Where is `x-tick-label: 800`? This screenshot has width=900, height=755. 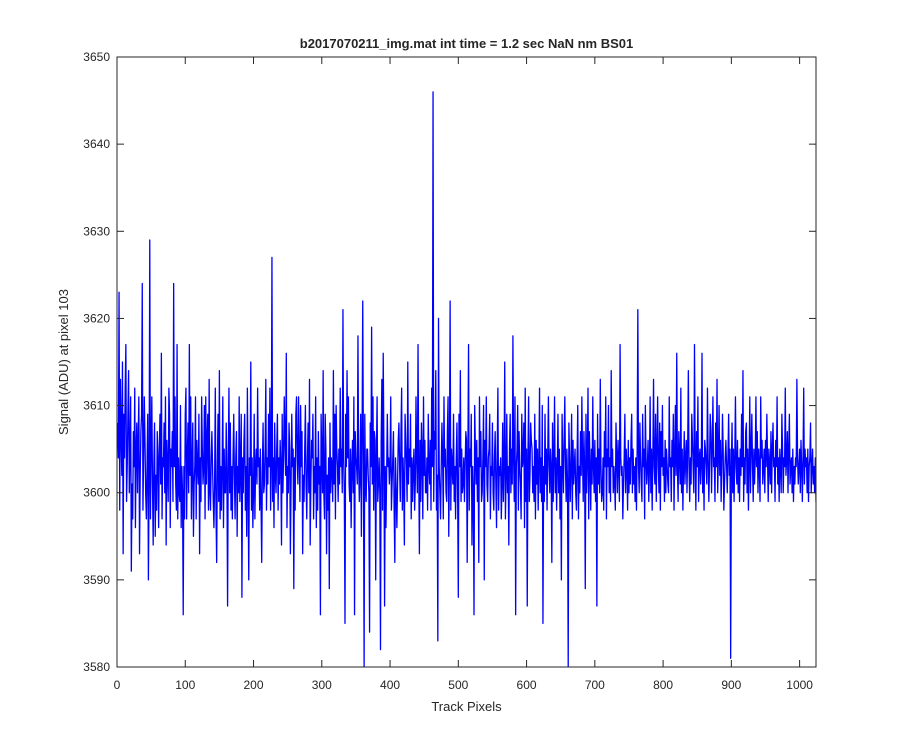 x-tick-label: 800 is located at coordinates (663, 685).